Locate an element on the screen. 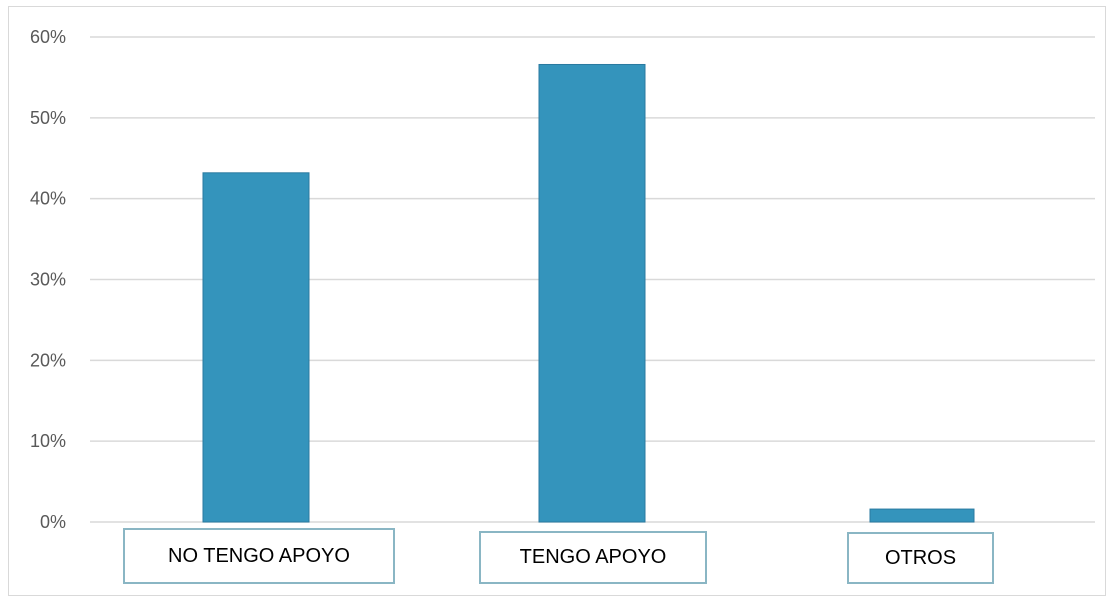 This screenshot has height=596, width=1110. y-axis-ticks: 0% 10% 20% 30% 40% 50% 60% is located at coordinates (48, 279).